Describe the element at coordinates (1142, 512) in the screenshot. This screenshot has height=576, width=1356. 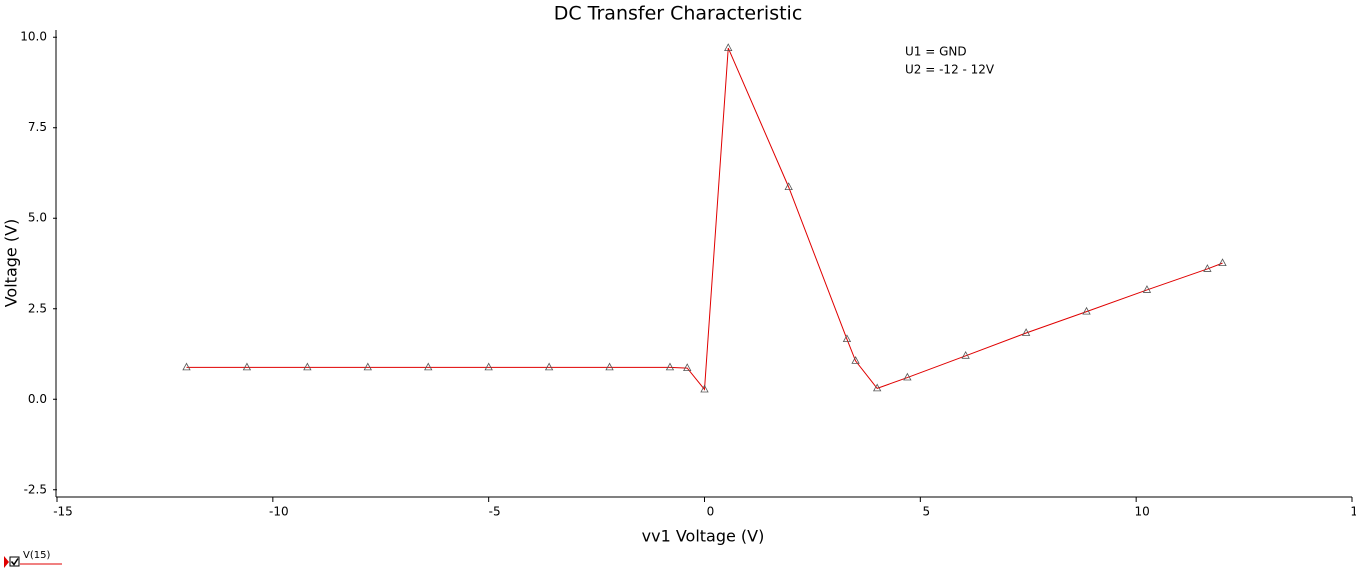
I see `x-tick-label: 10` at that location.